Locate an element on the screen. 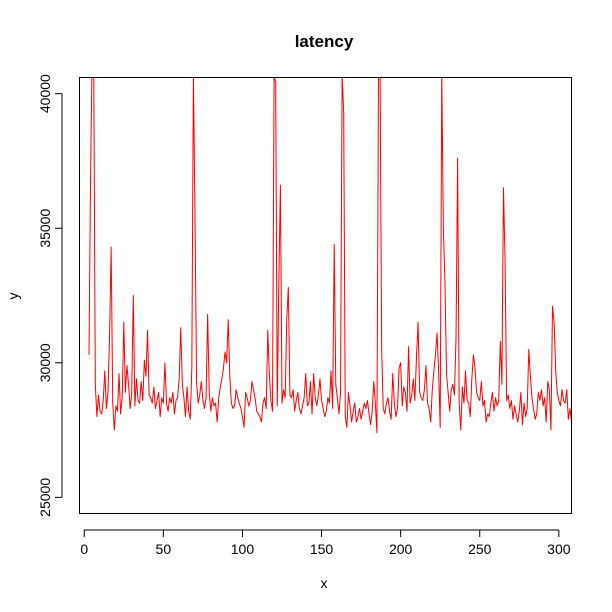 The width and height of the screenshot is (612, 612). chart-title: latency is located at coordinates (324, 41).